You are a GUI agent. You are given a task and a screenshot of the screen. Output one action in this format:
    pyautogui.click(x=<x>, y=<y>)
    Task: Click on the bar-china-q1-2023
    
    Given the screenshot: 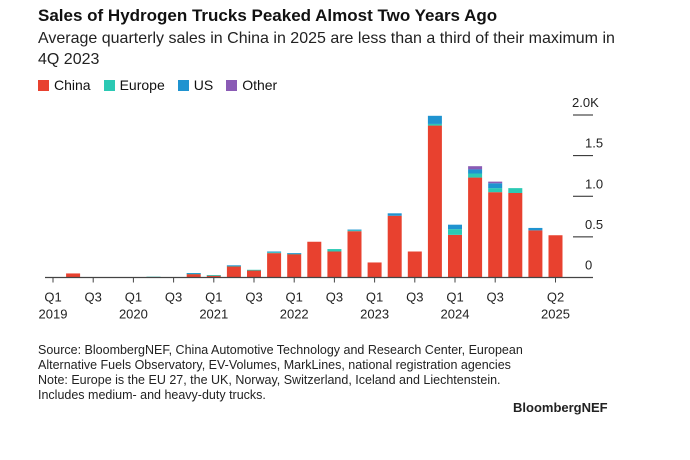 What is the action you would take?
    pyautogui.click(x=374, y=270)
    